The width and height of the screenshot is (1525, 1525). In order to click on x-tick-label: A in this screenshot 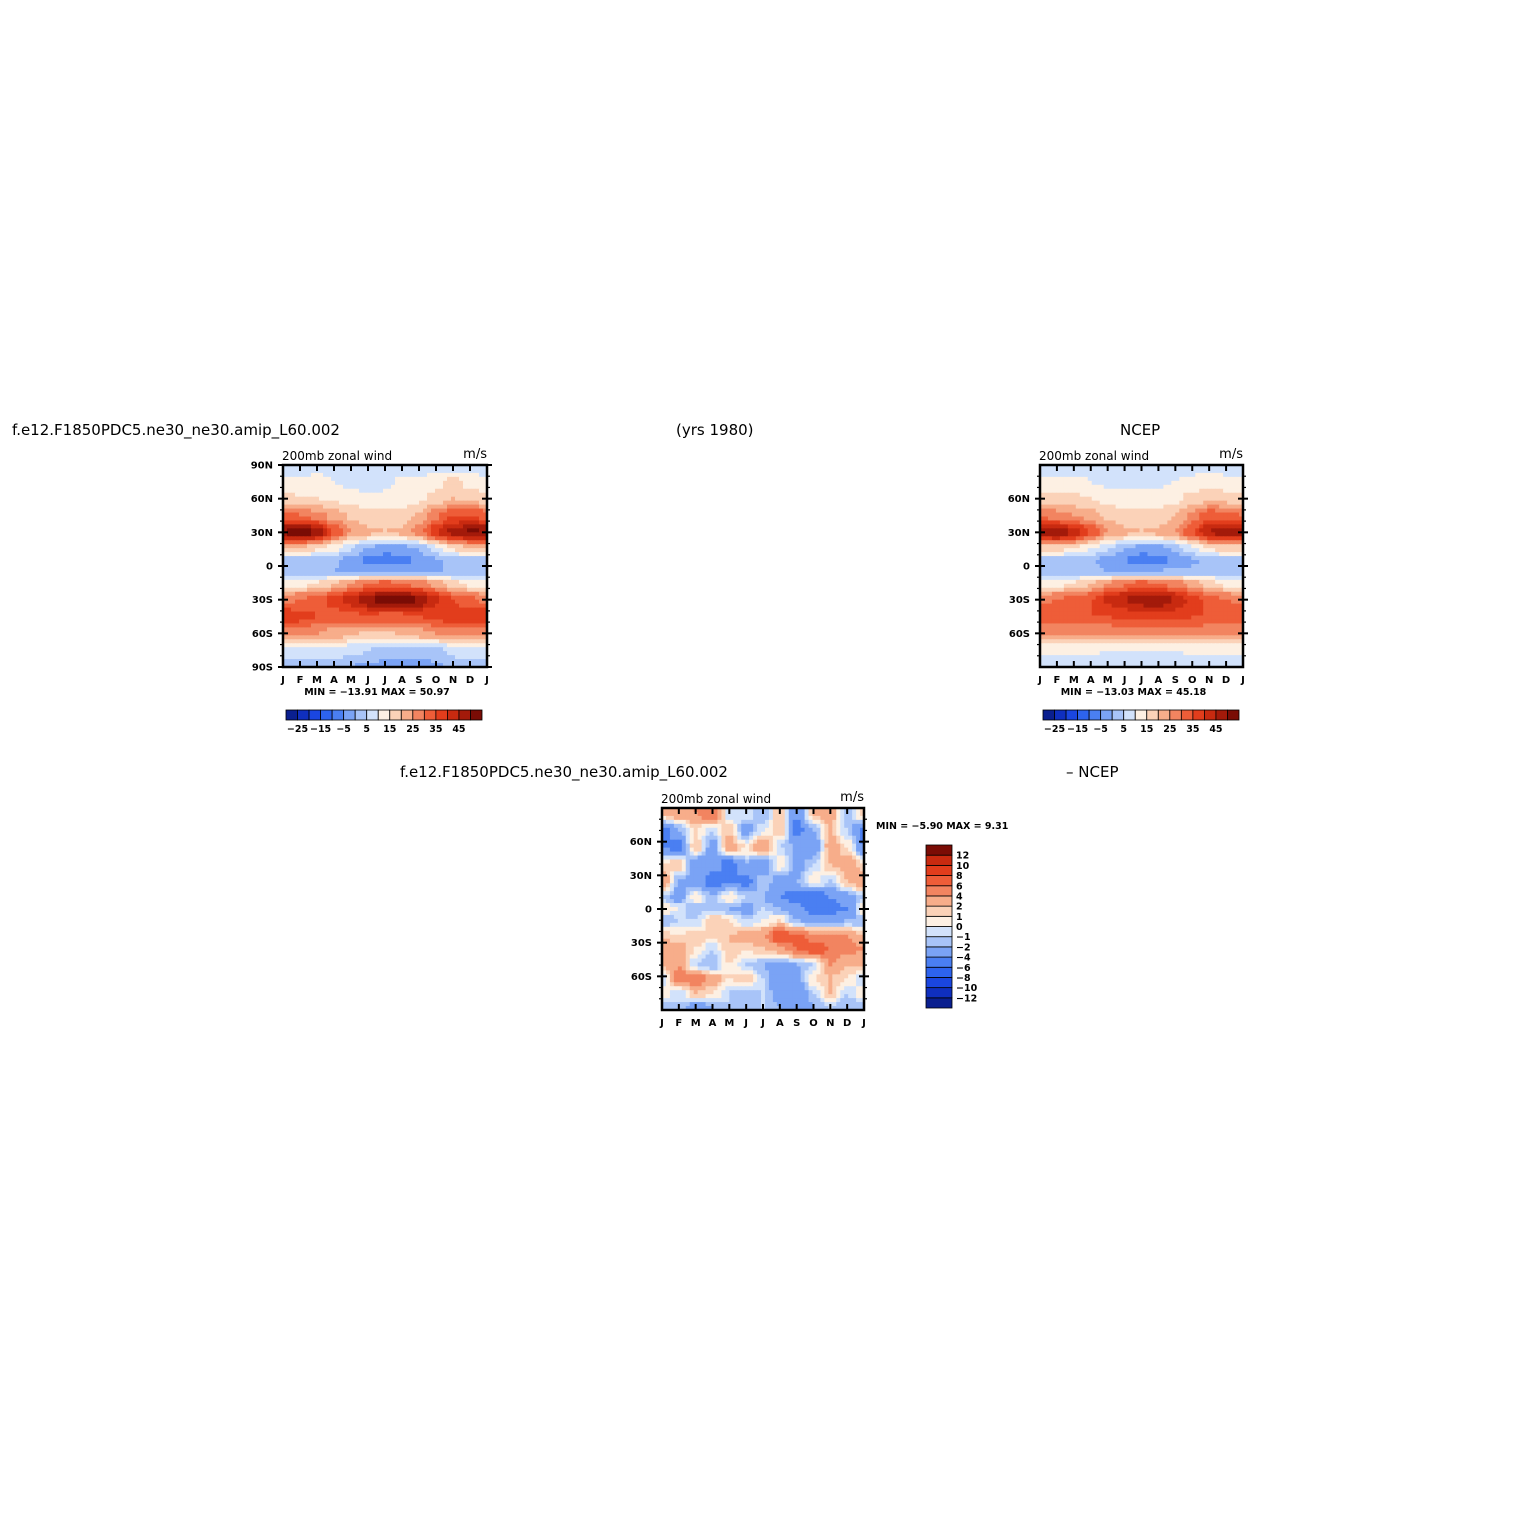, I will do `click(334, 680)`.